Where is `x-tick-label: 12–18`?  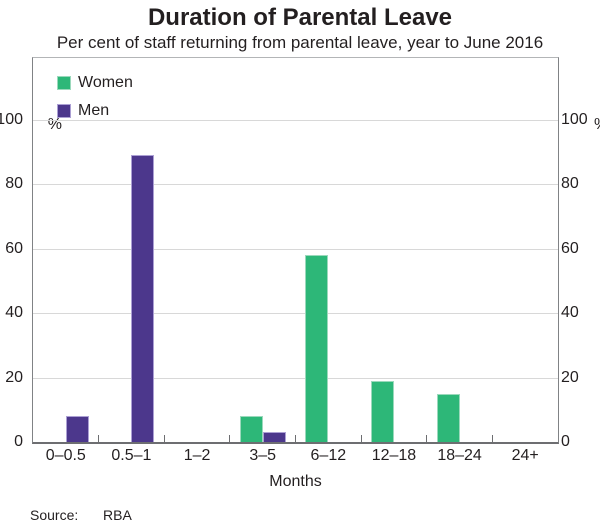 x-tick-label: 12–18 is located at coordinates (394, 455).